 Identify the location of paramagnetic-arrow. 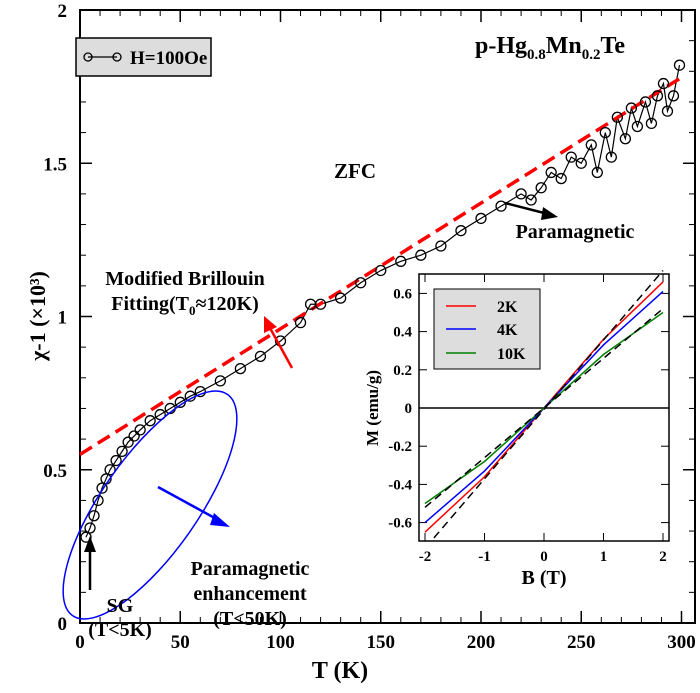
(531, 210).